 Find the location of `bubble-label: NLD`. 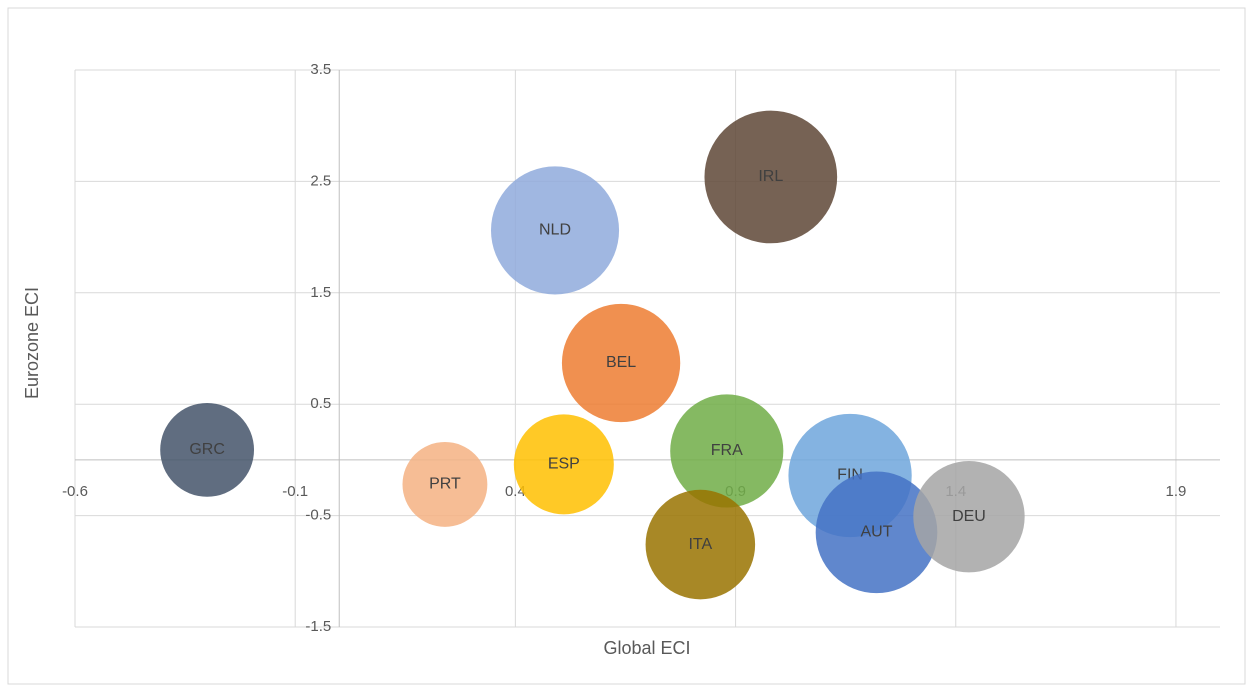

bubble-label: NLD is located at coordinates (555, 230).